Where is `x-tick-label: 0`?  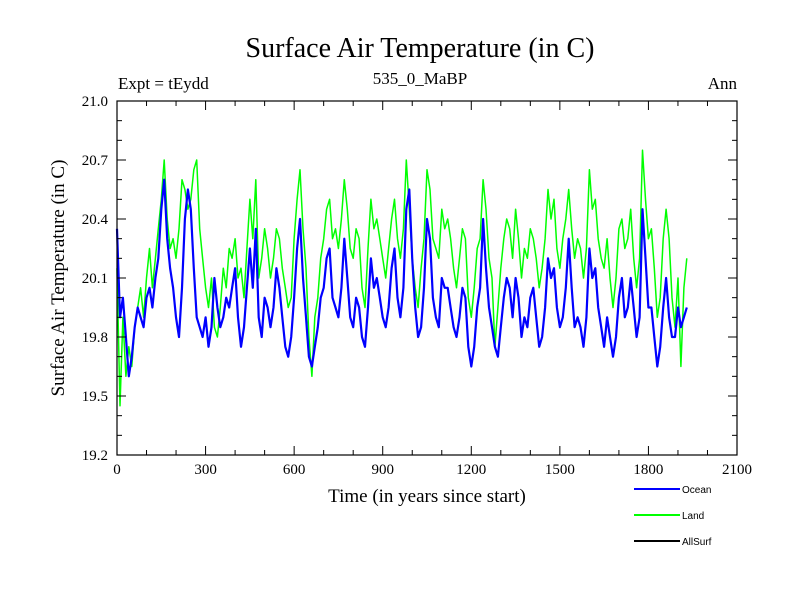 x-tick-label: 0 is located at coordinates (117, 470).